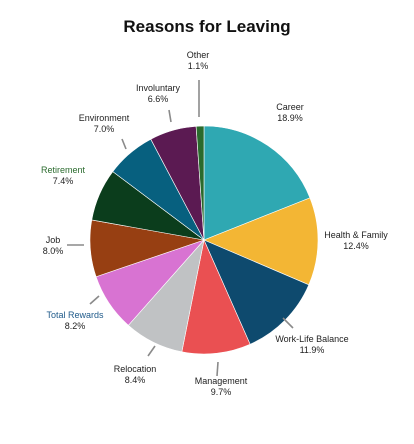 This screenshot has width=414, height=444. I want to click on slice-label: Career, so click(290, 107).